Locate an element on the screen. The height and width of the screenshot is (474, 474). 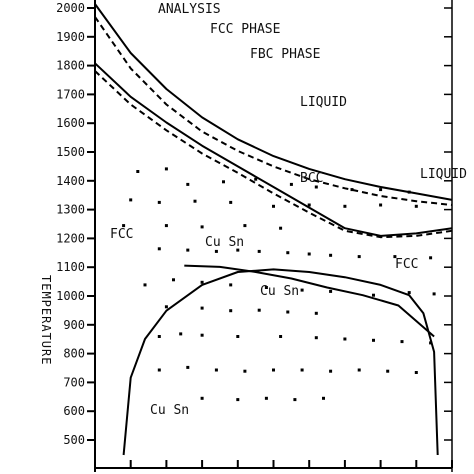
region-label: FCC PHASE is located at coordinates (245, 29).